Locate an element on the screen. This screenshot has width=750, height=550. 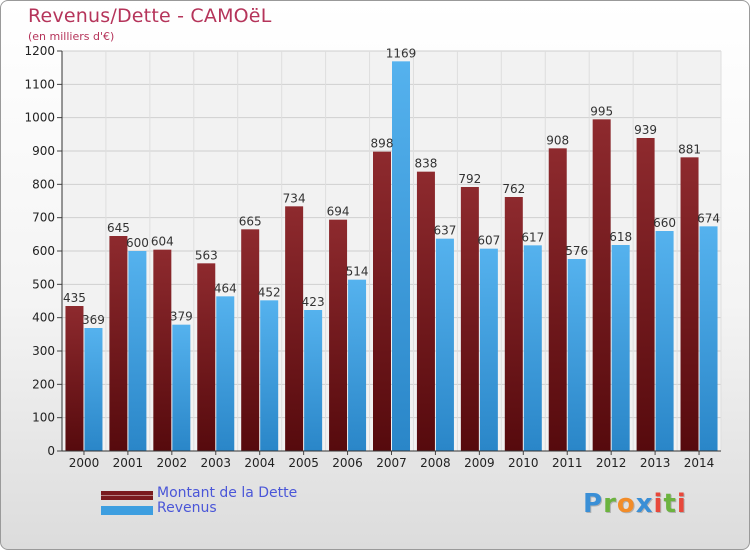
proxiti-logo: Proxiti is located at coordinates (635, 504).